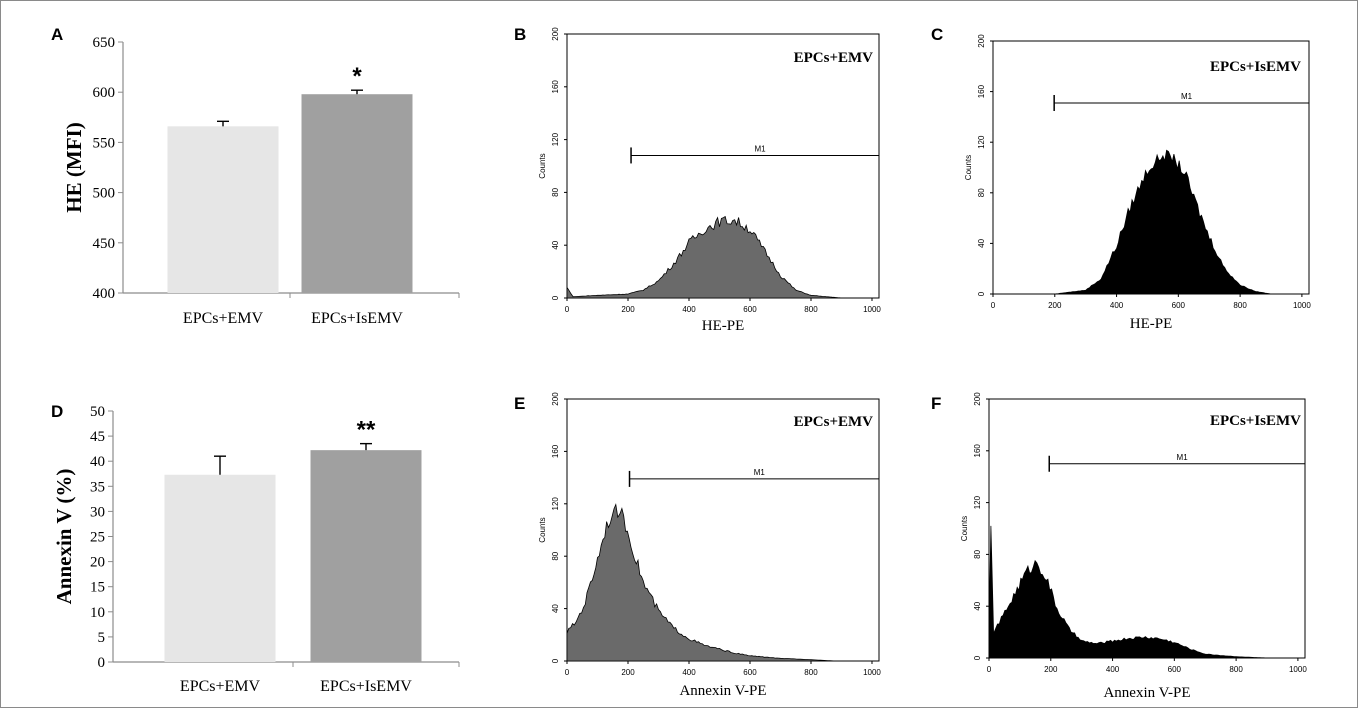 The width and height of the screenshot is (1358, 712). What do you see at coordinates (64, 537) in the screenshot?
I see `y-axis-label: Annexin V (%)` at bounding box center [64, 537].